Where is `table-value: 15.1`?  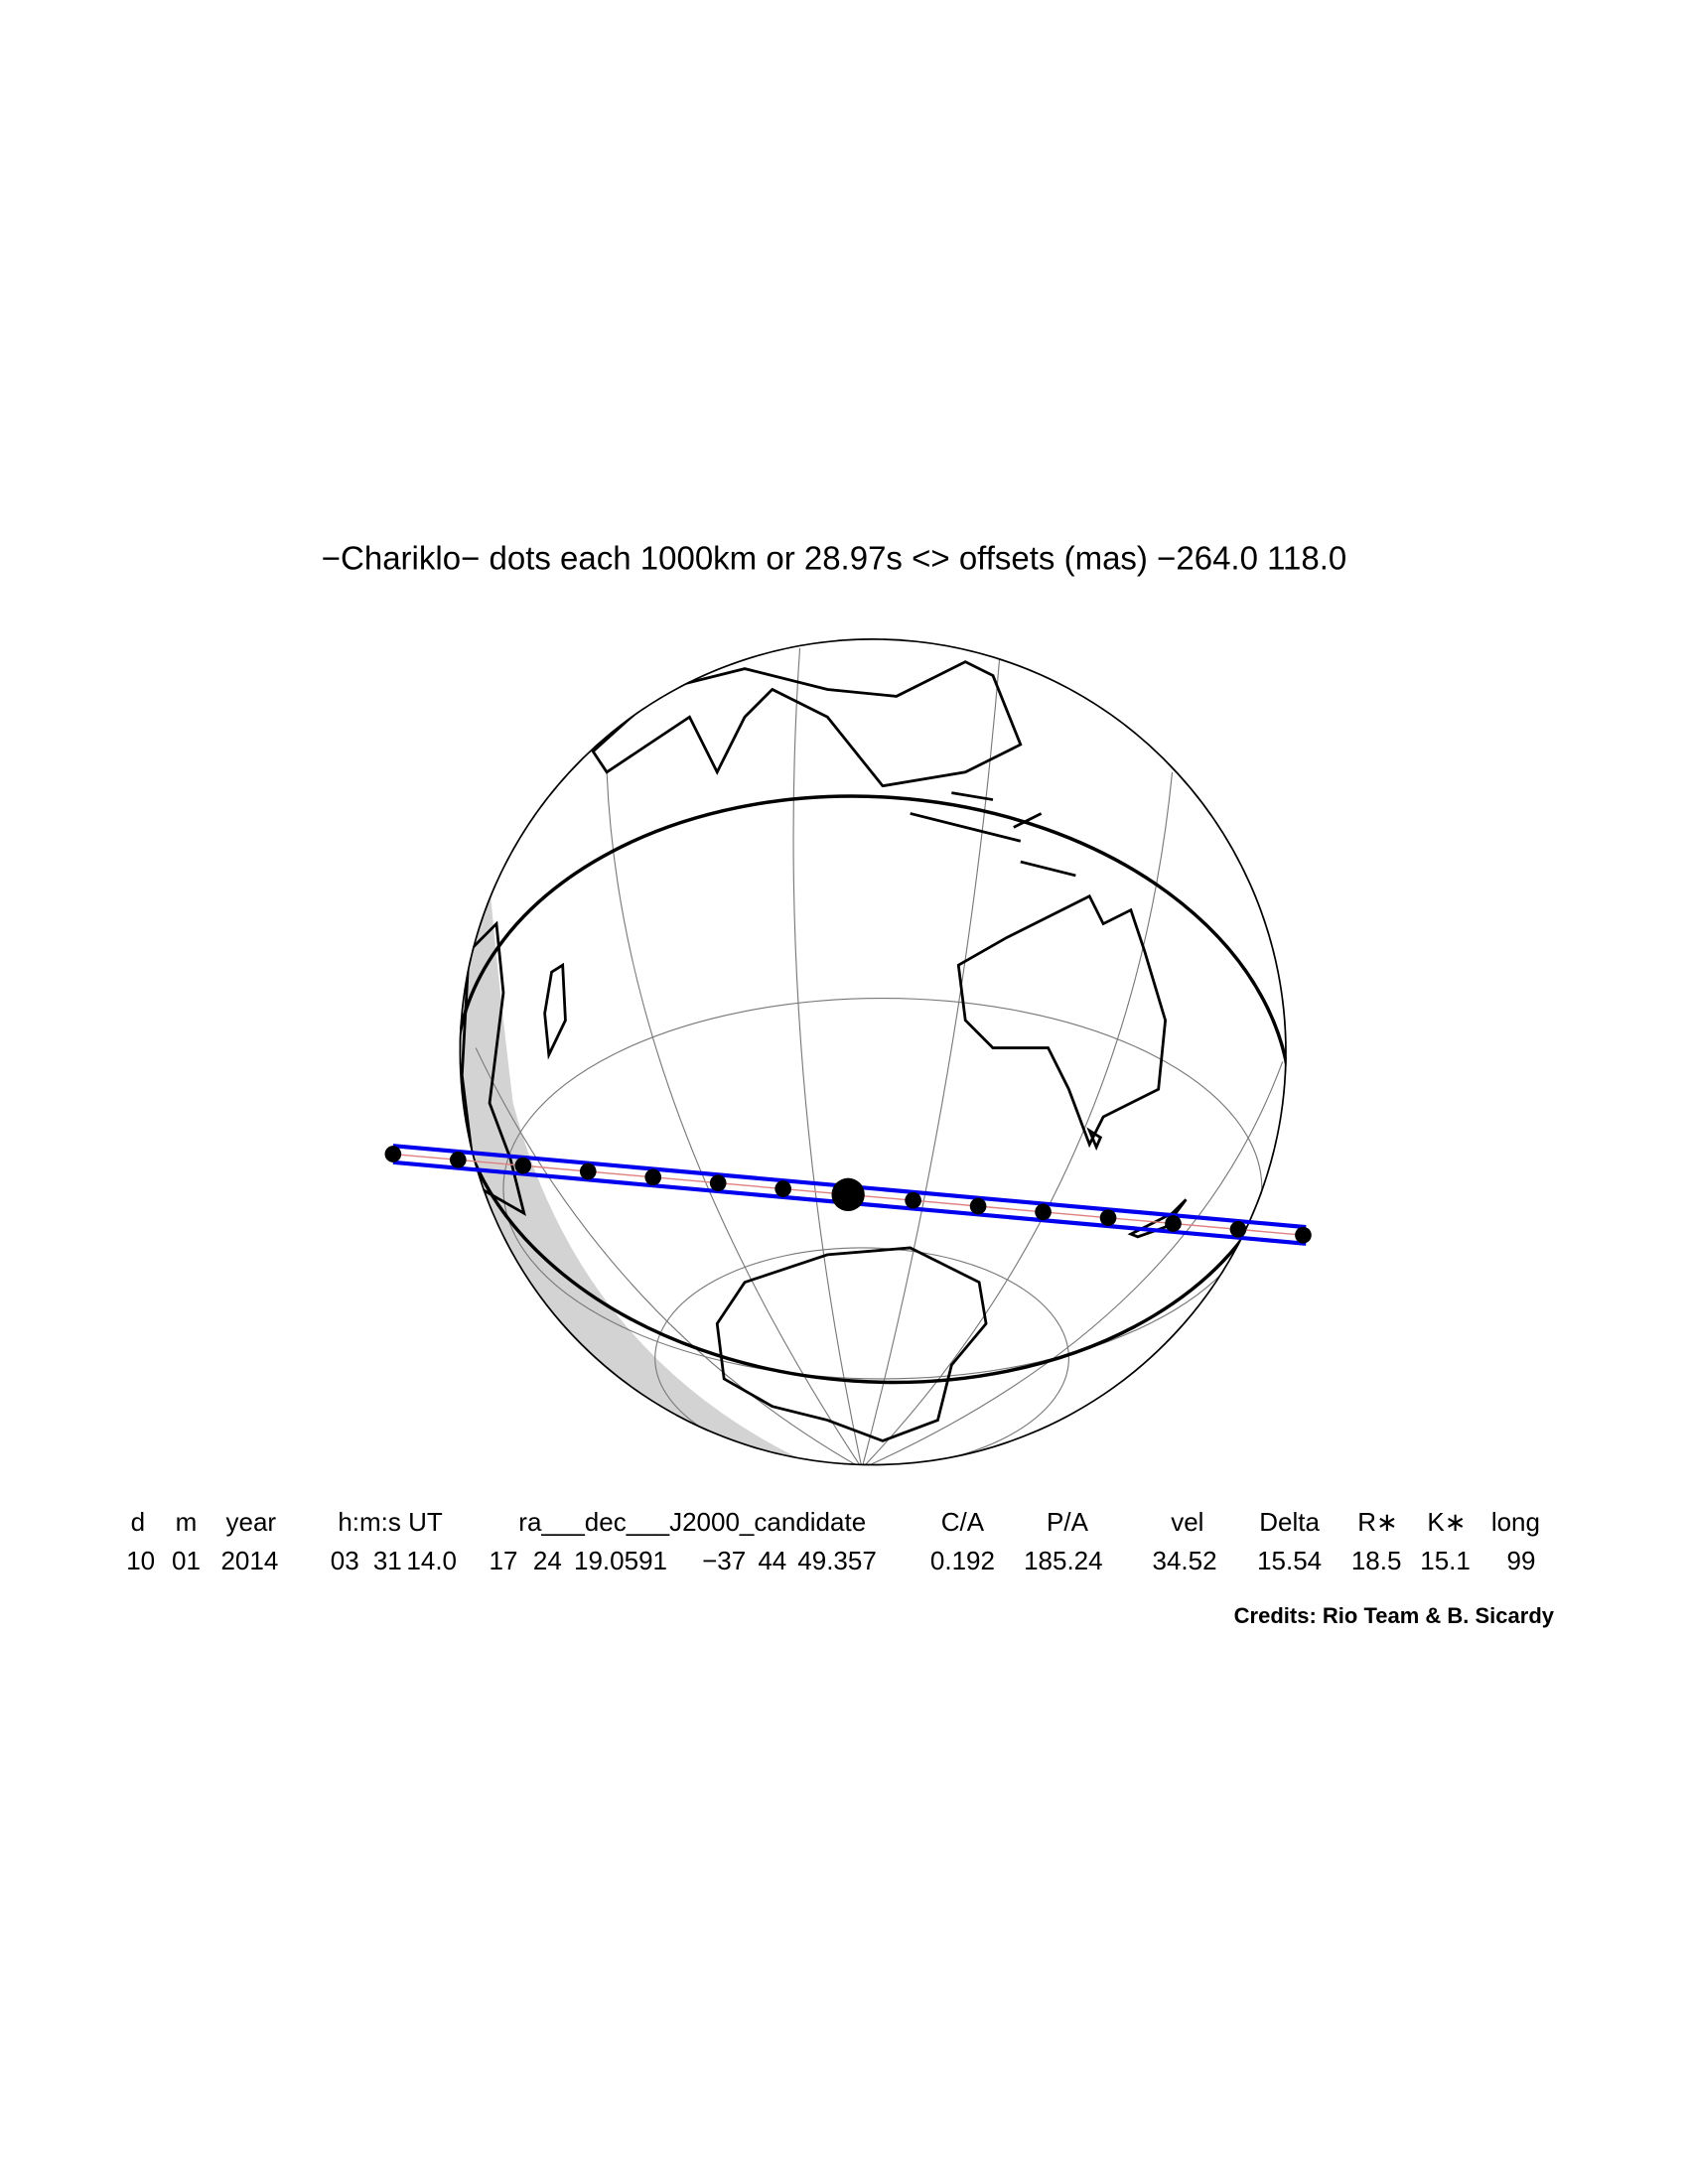
table-value: 15.1 is located at coordinates (1445, 1560).